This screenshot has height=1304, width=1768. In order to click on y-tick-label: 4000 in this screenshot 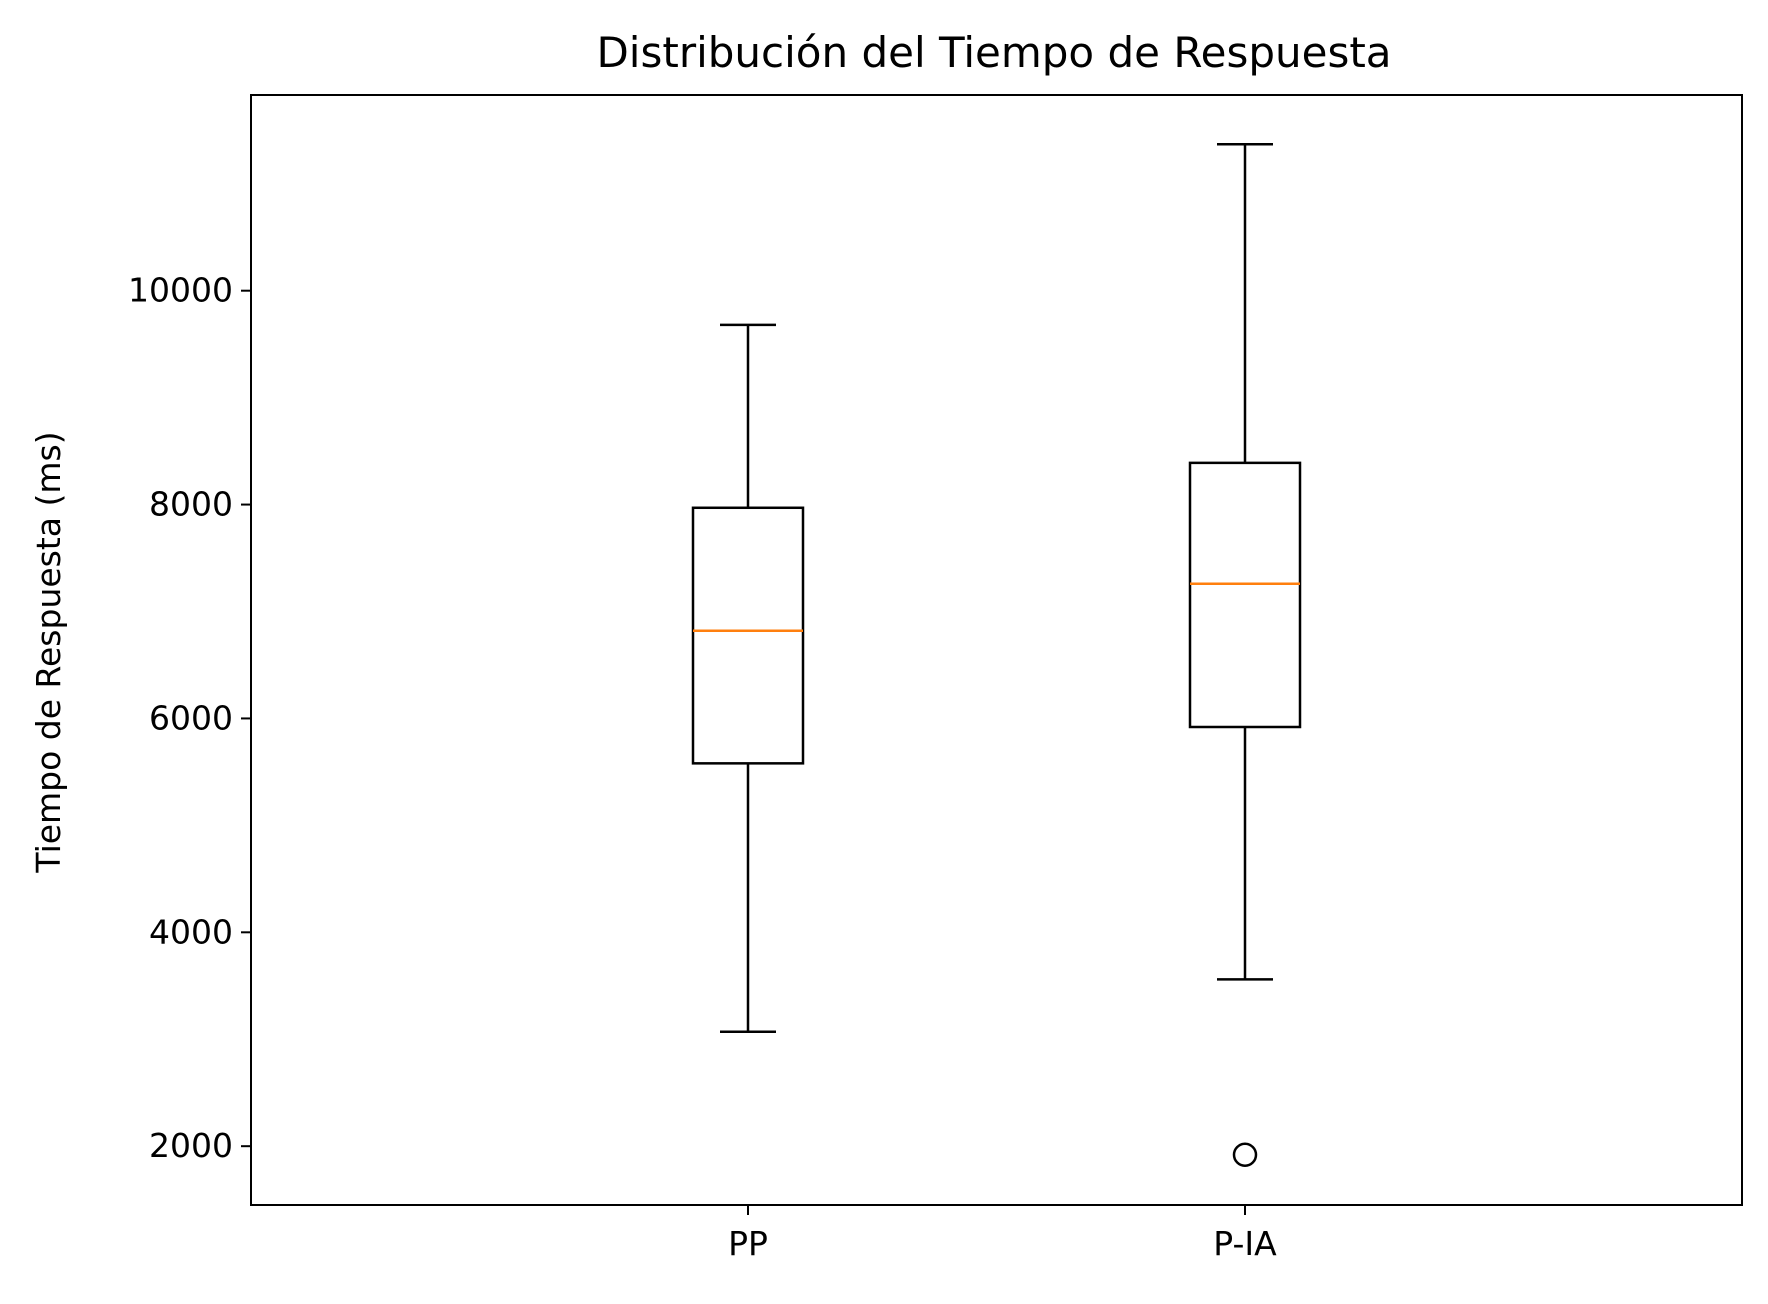, I will do `click(191, 931)`.